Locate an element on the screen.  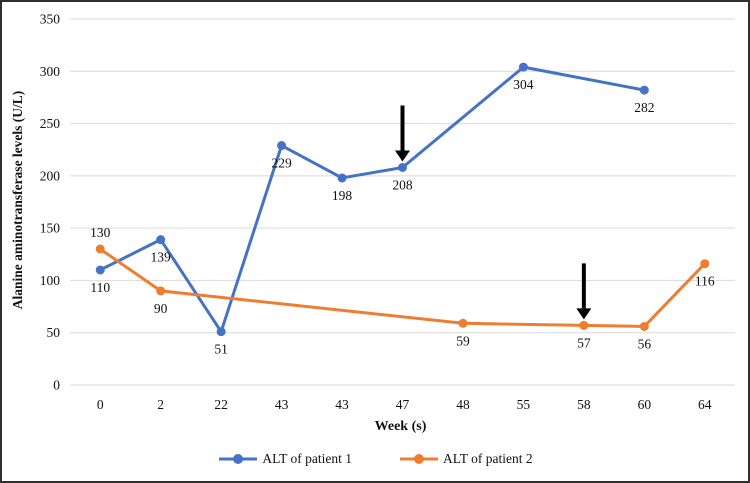
x-tick-label: 60 is located at coordinates (645, 404).